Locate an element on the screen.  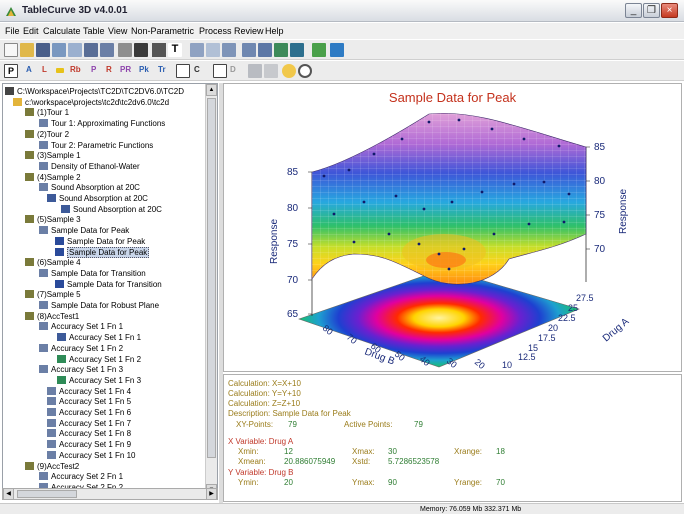
scatter-icon is located at coordinates (229, 50).